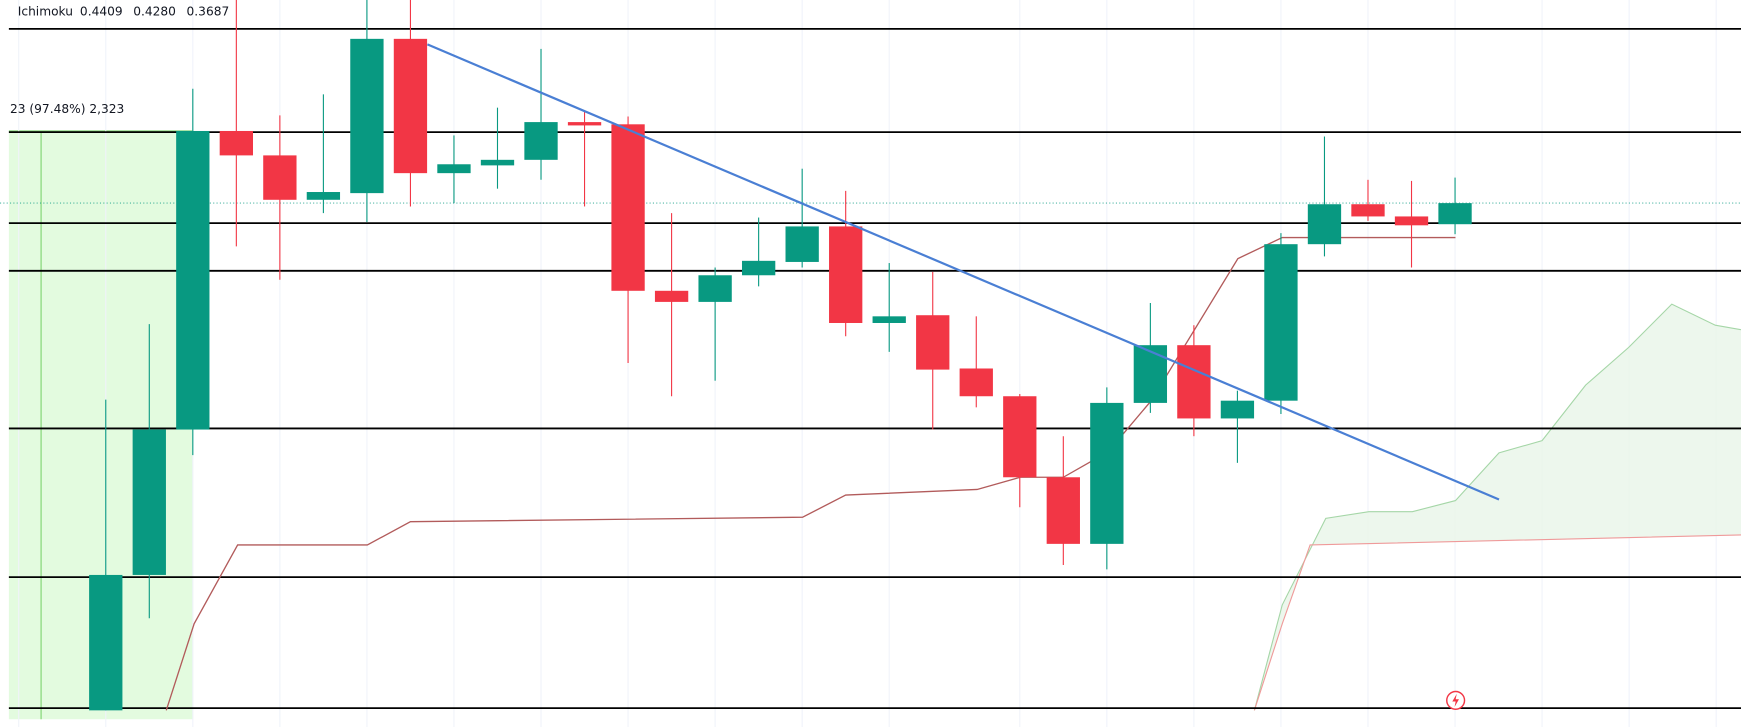 The image size is (1741, 727). Describe the element at coordinates (154, 12) in the screenshot. I see `indicator-value: 0.4280` at that location.